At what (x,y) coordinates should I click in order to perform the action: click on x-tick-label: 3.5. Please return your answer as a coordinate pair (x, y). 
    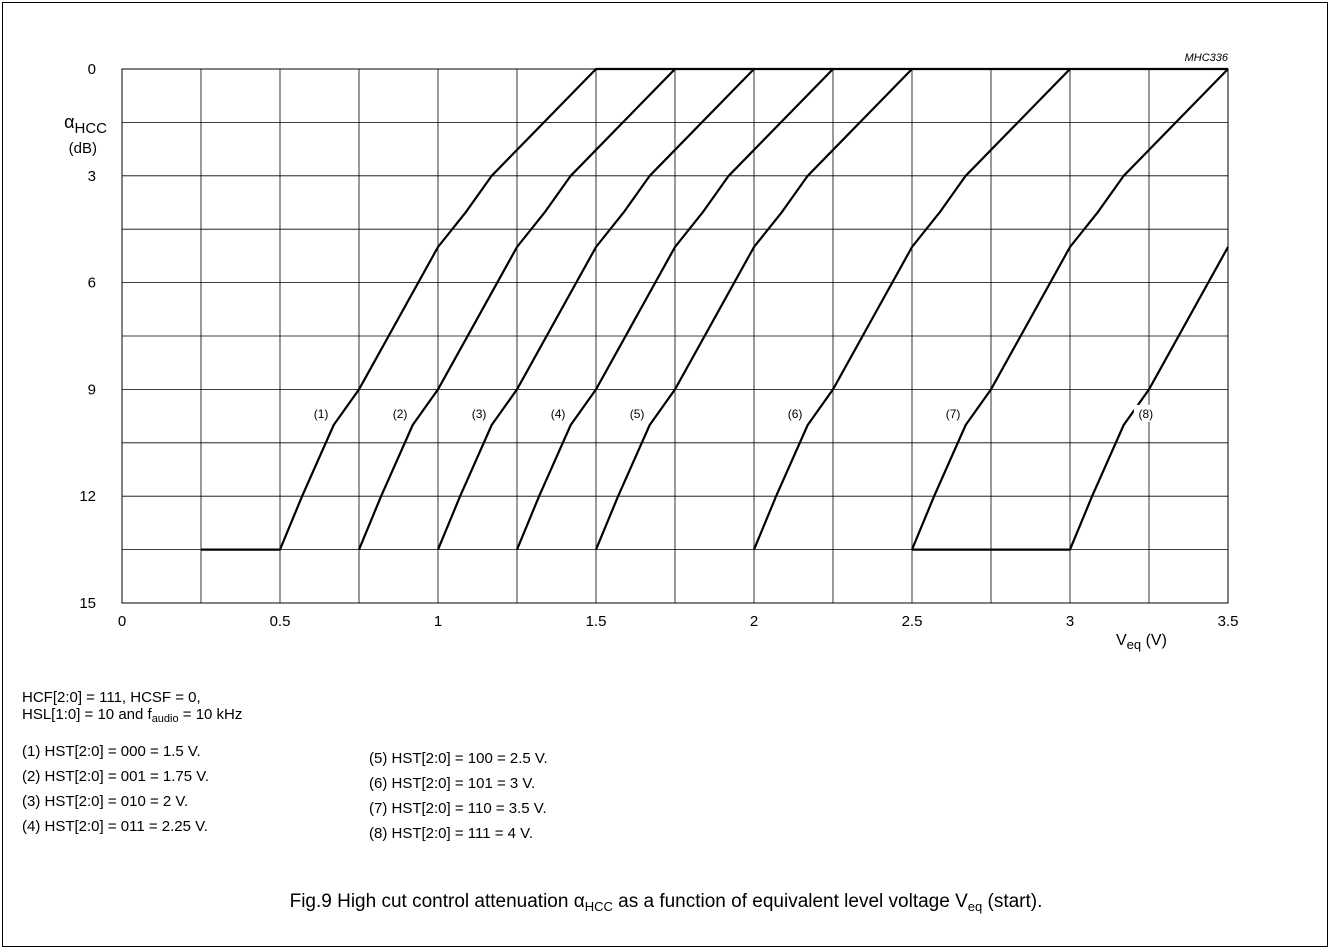
    Looking at the image, I should click on (1228, 621).